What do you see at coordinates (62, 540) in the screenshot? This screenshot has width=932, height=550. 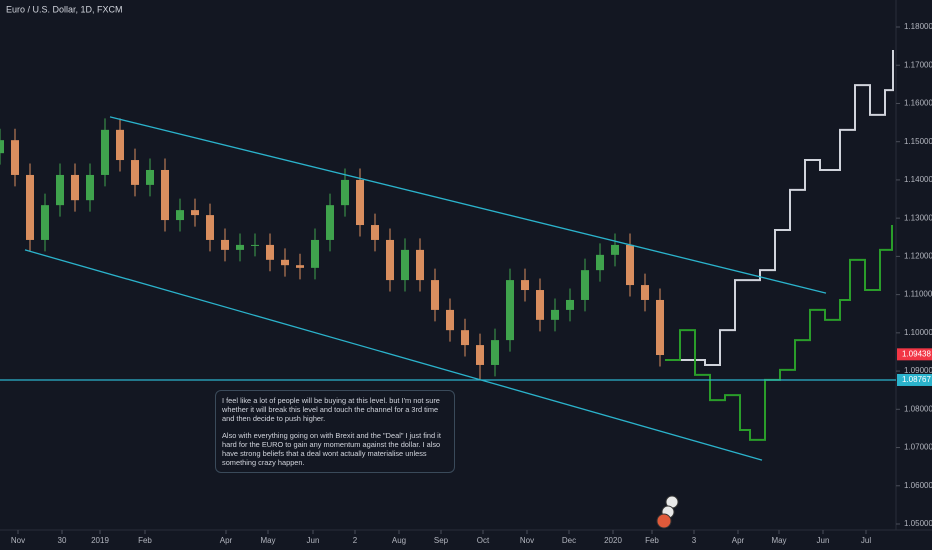 I see `x-tick-label: 30` at bounding box center [62, 540].